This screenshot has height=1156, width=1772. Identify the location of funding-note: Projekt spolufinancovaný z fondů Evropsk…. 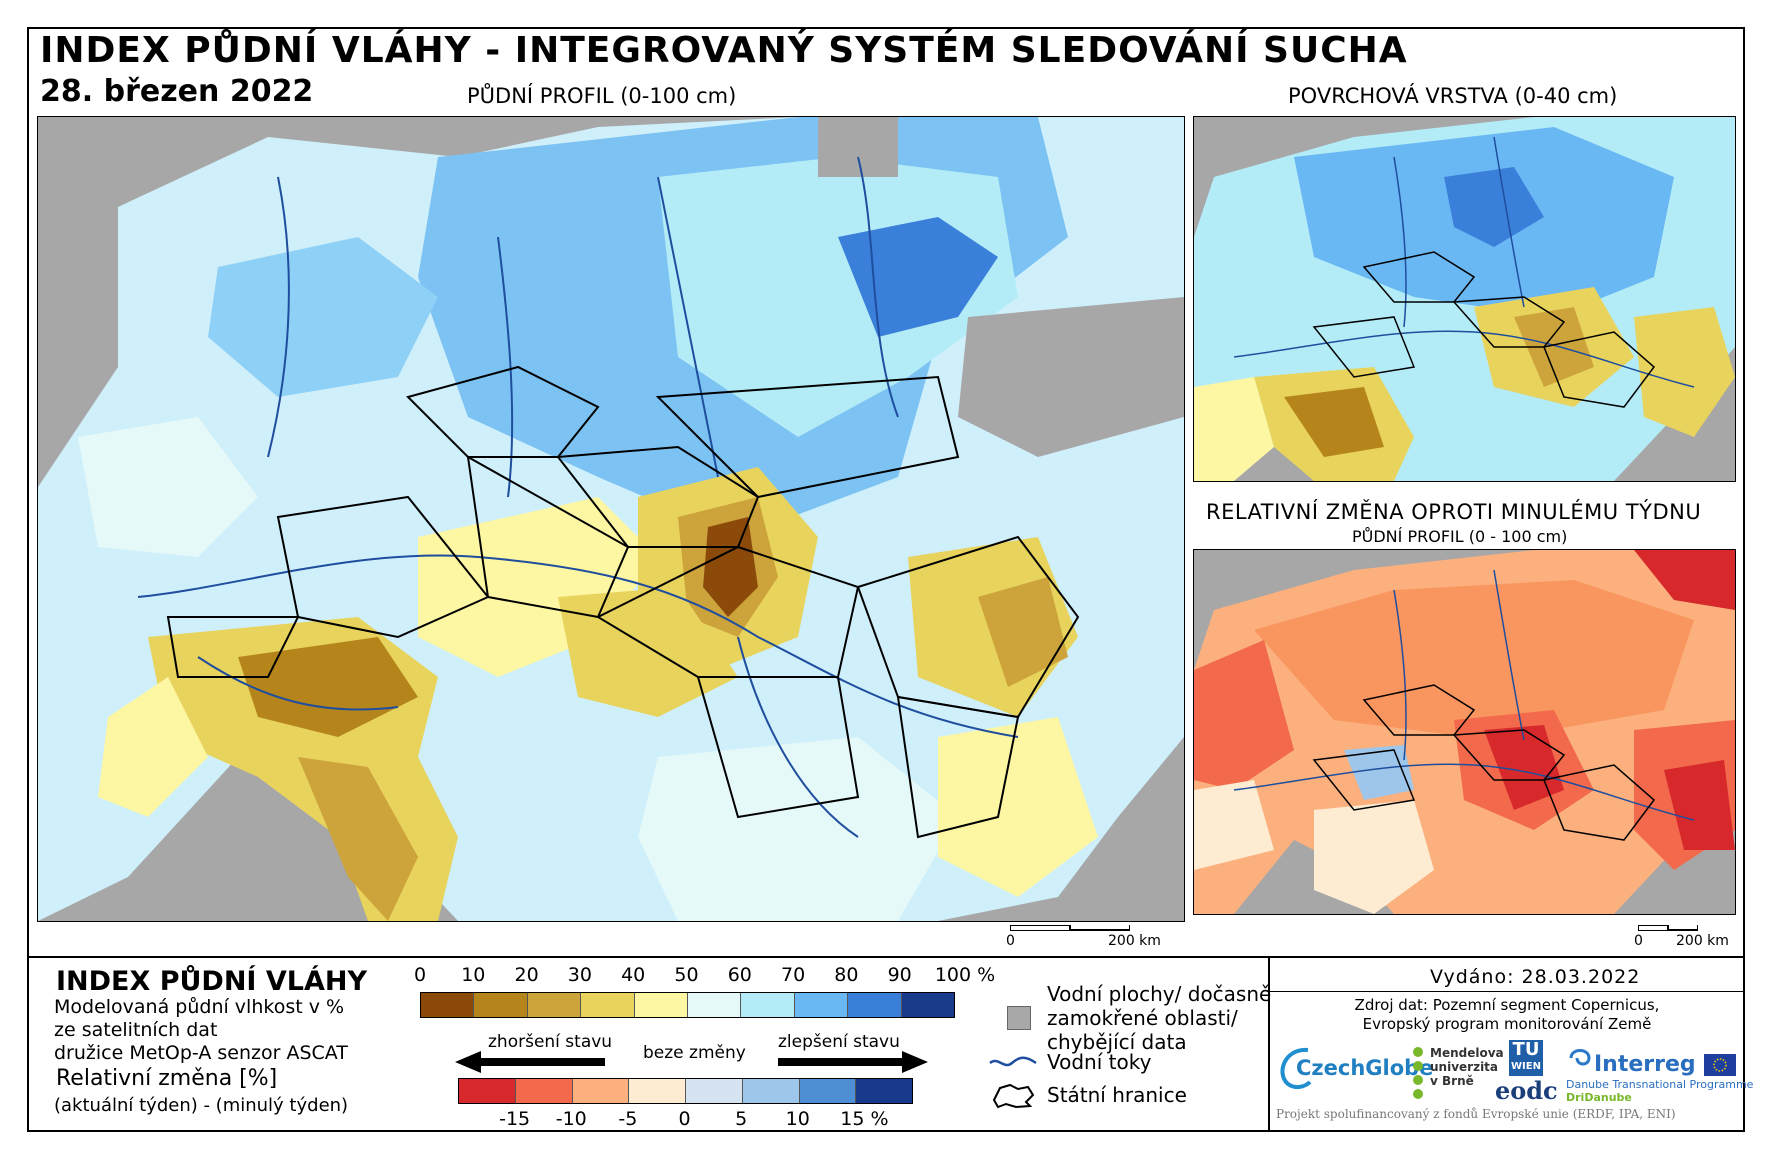
(1476, 1114).